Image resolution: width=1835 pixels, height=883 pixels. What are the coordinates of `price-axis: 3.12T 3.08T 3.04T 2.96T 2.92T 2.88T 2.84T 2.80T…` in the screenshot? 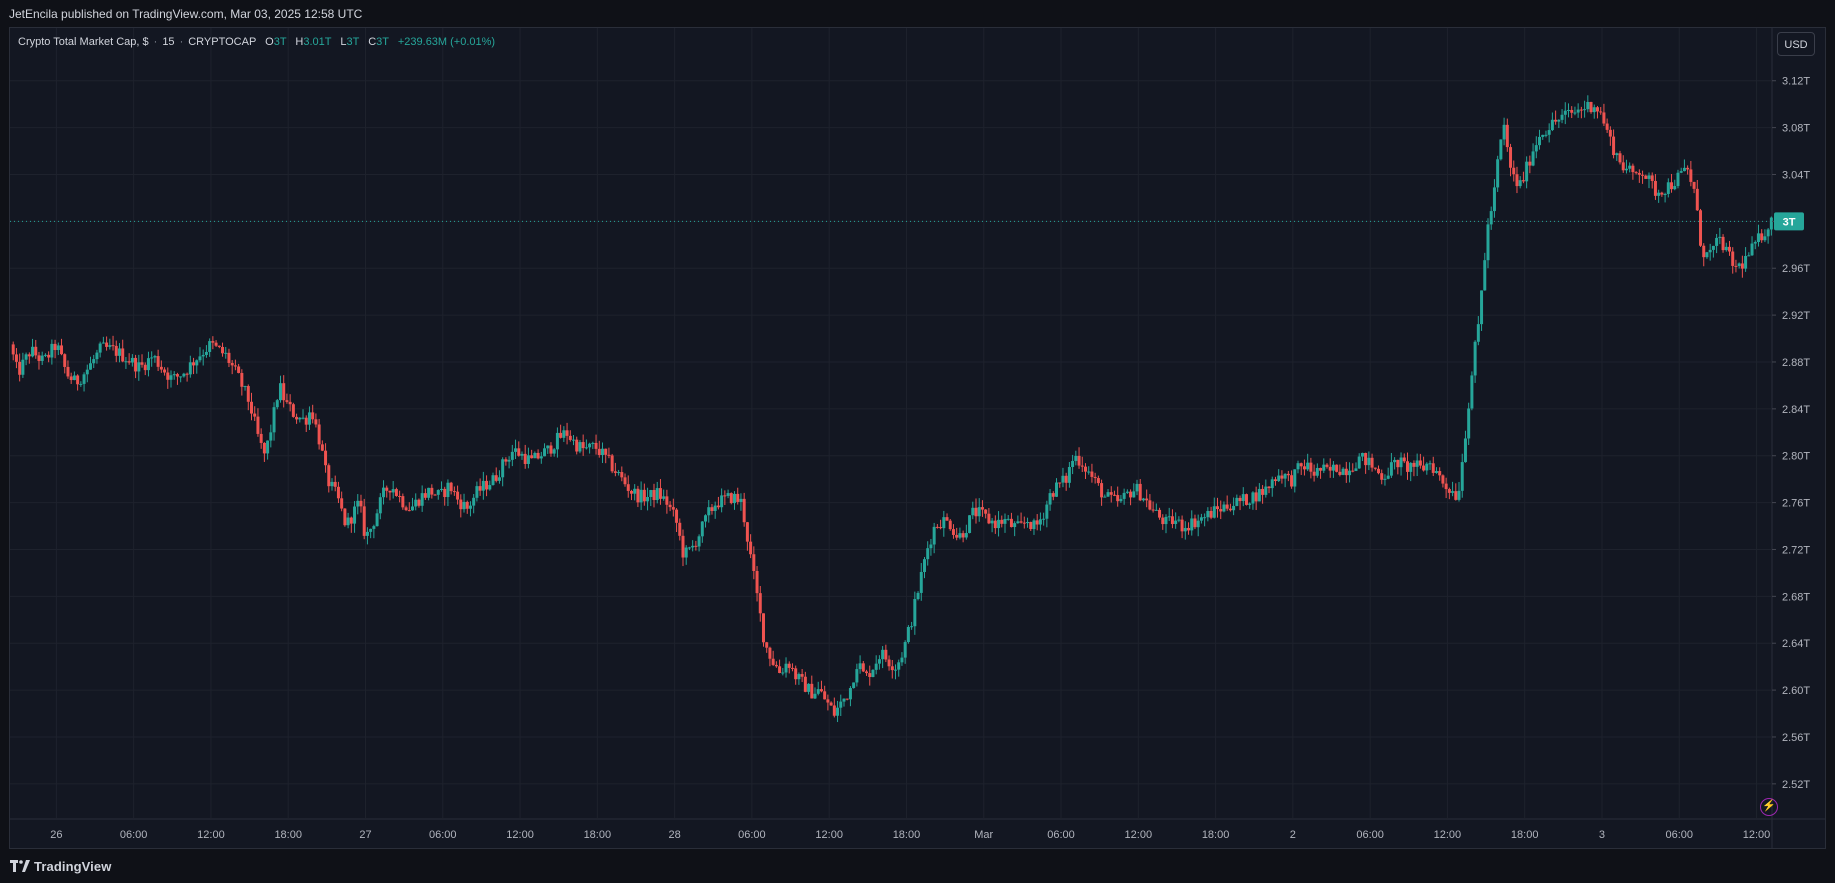 It's located at (1791, 433).